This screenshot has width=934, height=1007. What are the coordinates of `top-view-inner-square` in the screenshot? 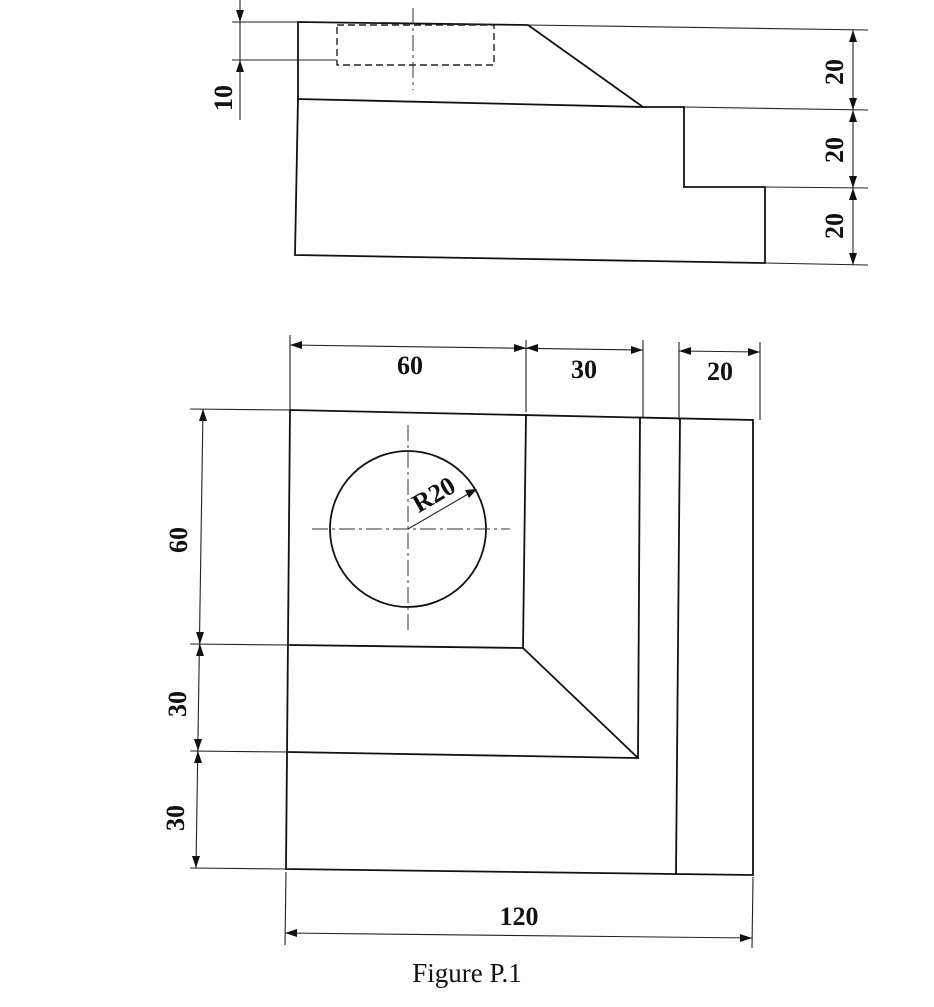 It's located at (408, 531).